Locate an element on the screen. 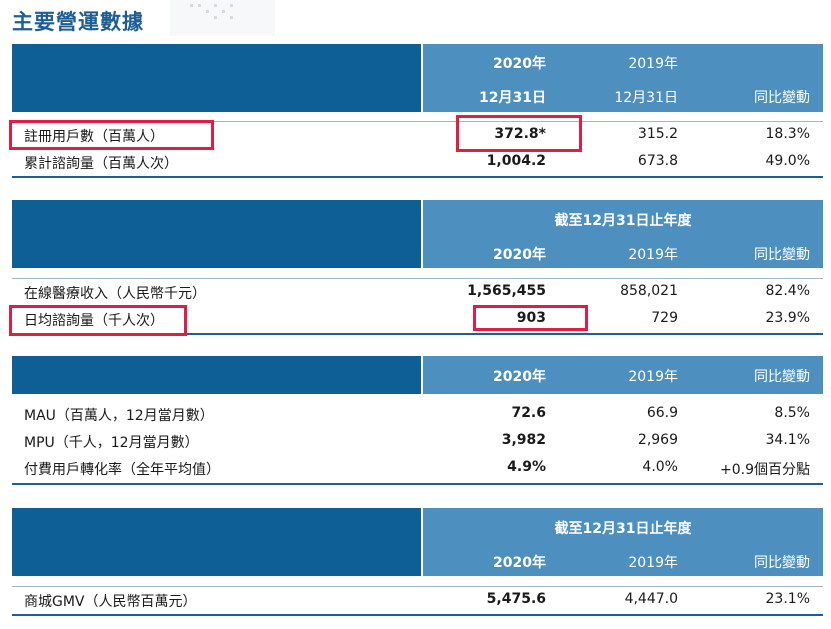 This screenshot has height=629, width=831. table-header: 2020年 2019年 12月31日 12月31日 同比變動 is located at coordinates (417, 78).